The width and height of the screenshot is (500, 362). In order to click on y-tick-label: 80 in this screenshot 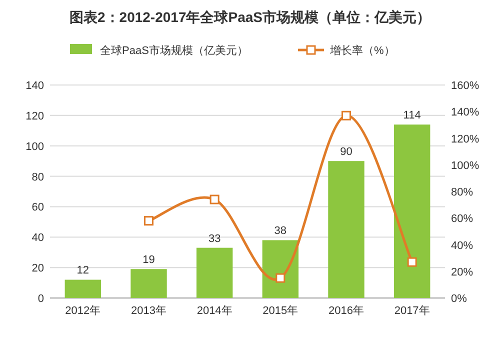, I will do `click(38, 177)`.